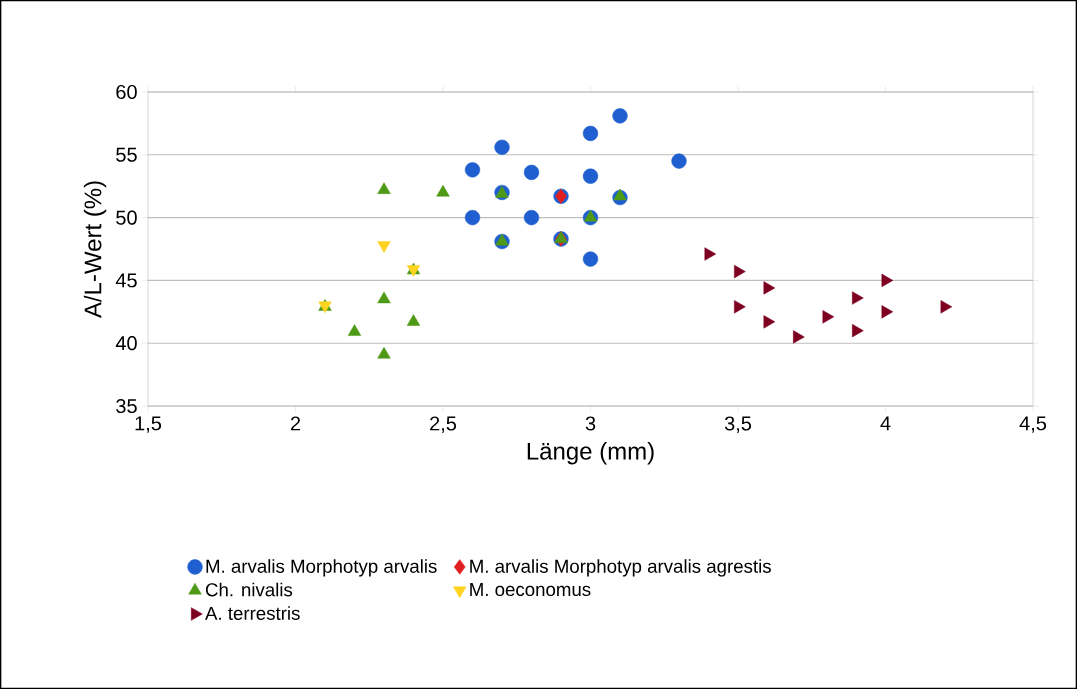 This screenshot has height=689, width=1077. Describe the element at coordinates (126, 343) in the screenshot. I see `y-tick-label: 40` at that location.